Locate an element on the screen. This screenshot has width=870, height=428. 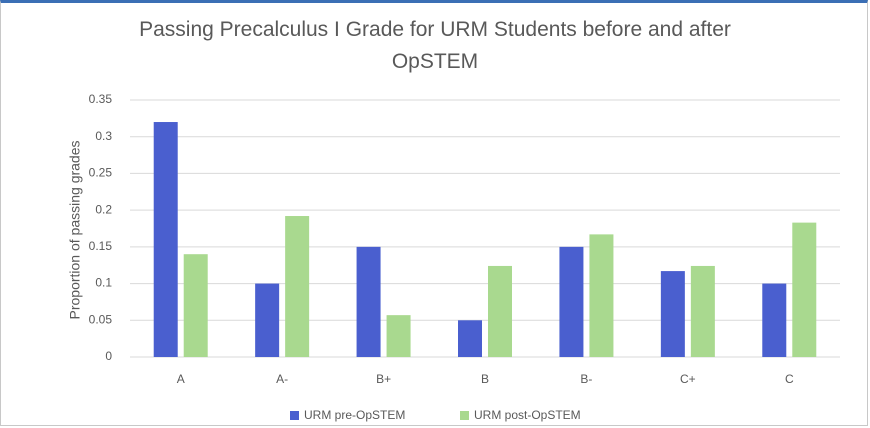
x-tick-label: C+ is located at coordinates (688, 379).